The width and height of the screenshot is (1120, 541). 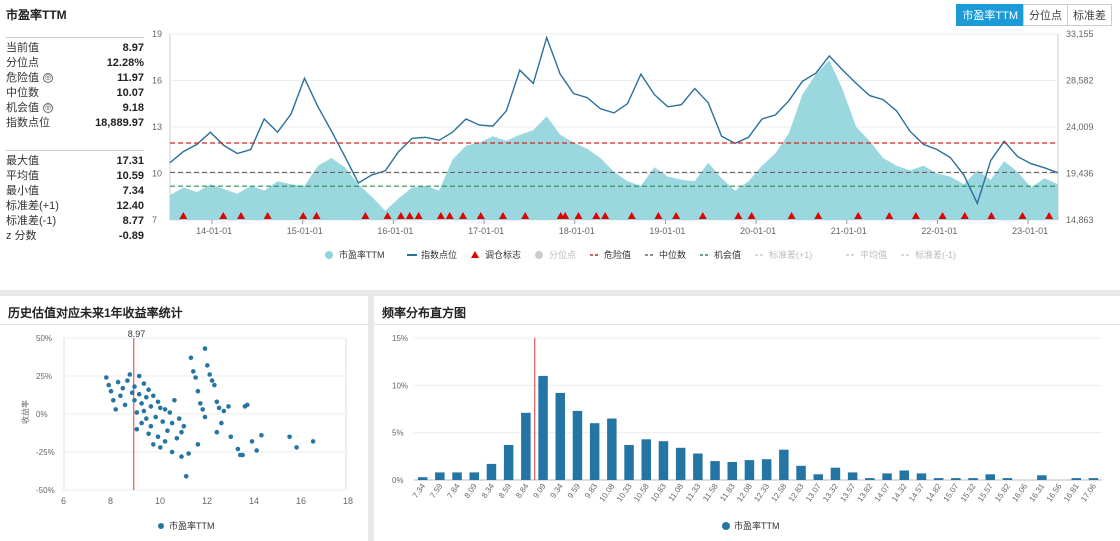 What do you see at coordinates (1080, 81) in the screenshot?
I see `y2-tick-label: 28,582` at bounding box center [1080, 81].